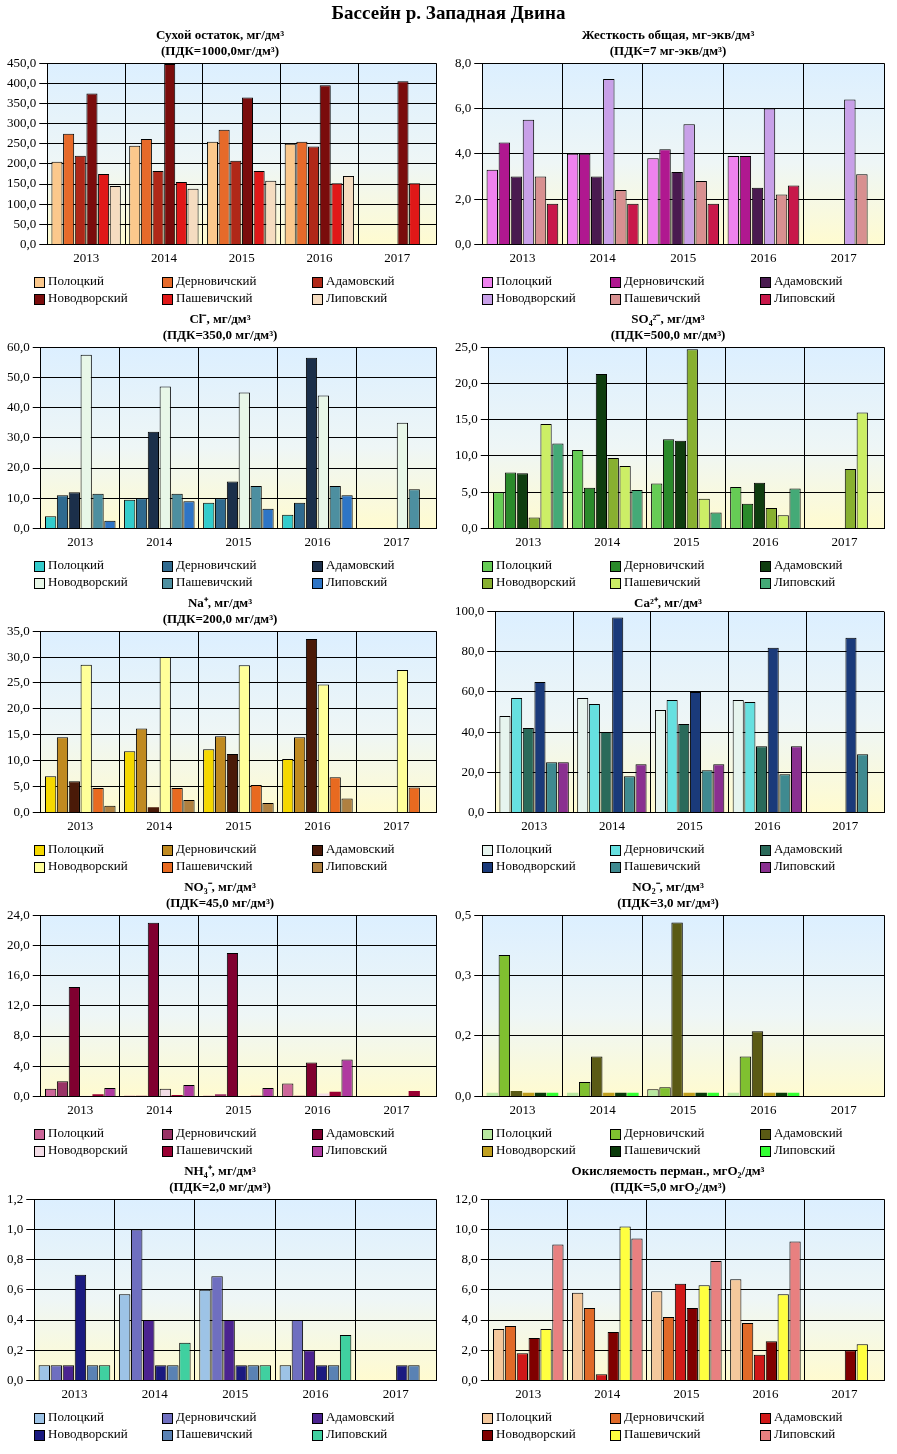 The image size is (897, 1454). Describe the element at coordinates (15, 1349) in the screenshot. I see `y-tick-label: 0,2` at that location.